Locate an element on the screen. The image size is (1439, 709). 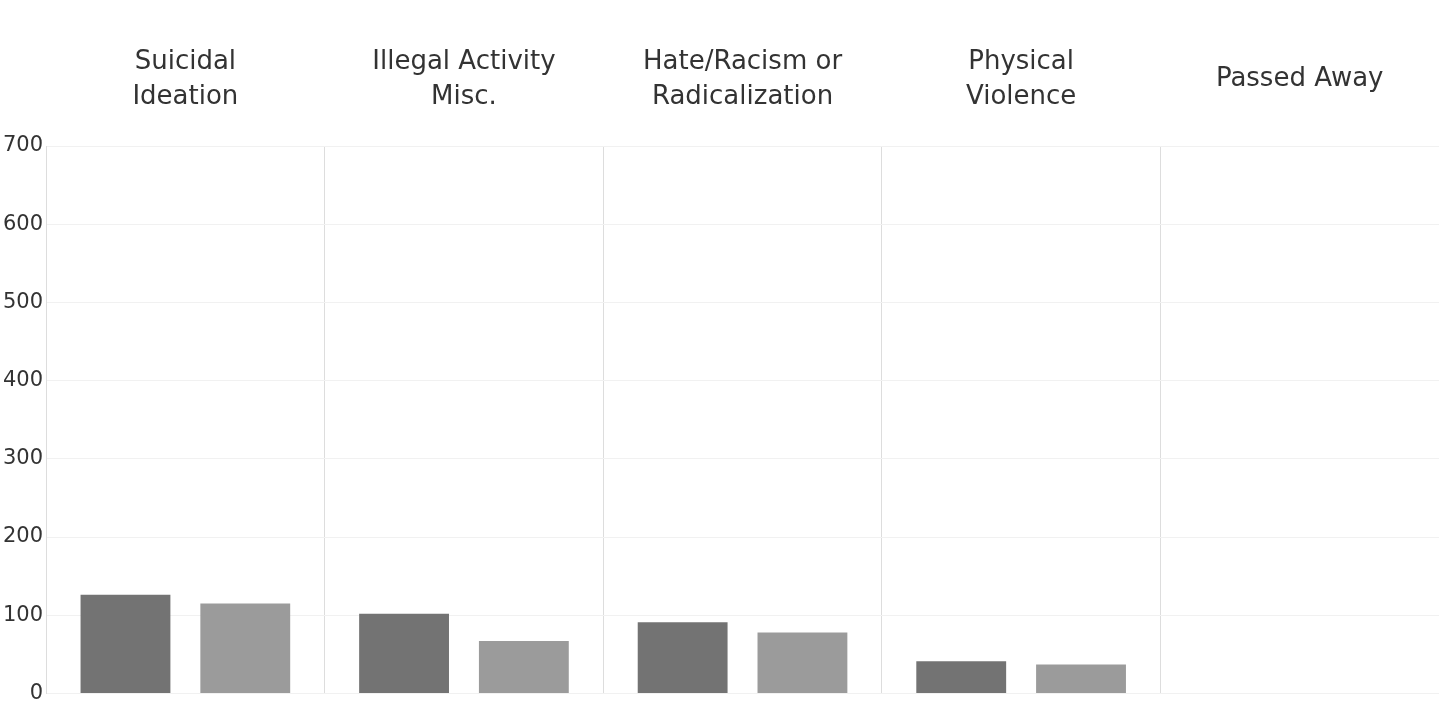
y-tick-label: 300 is located at coordinates (23, 457).